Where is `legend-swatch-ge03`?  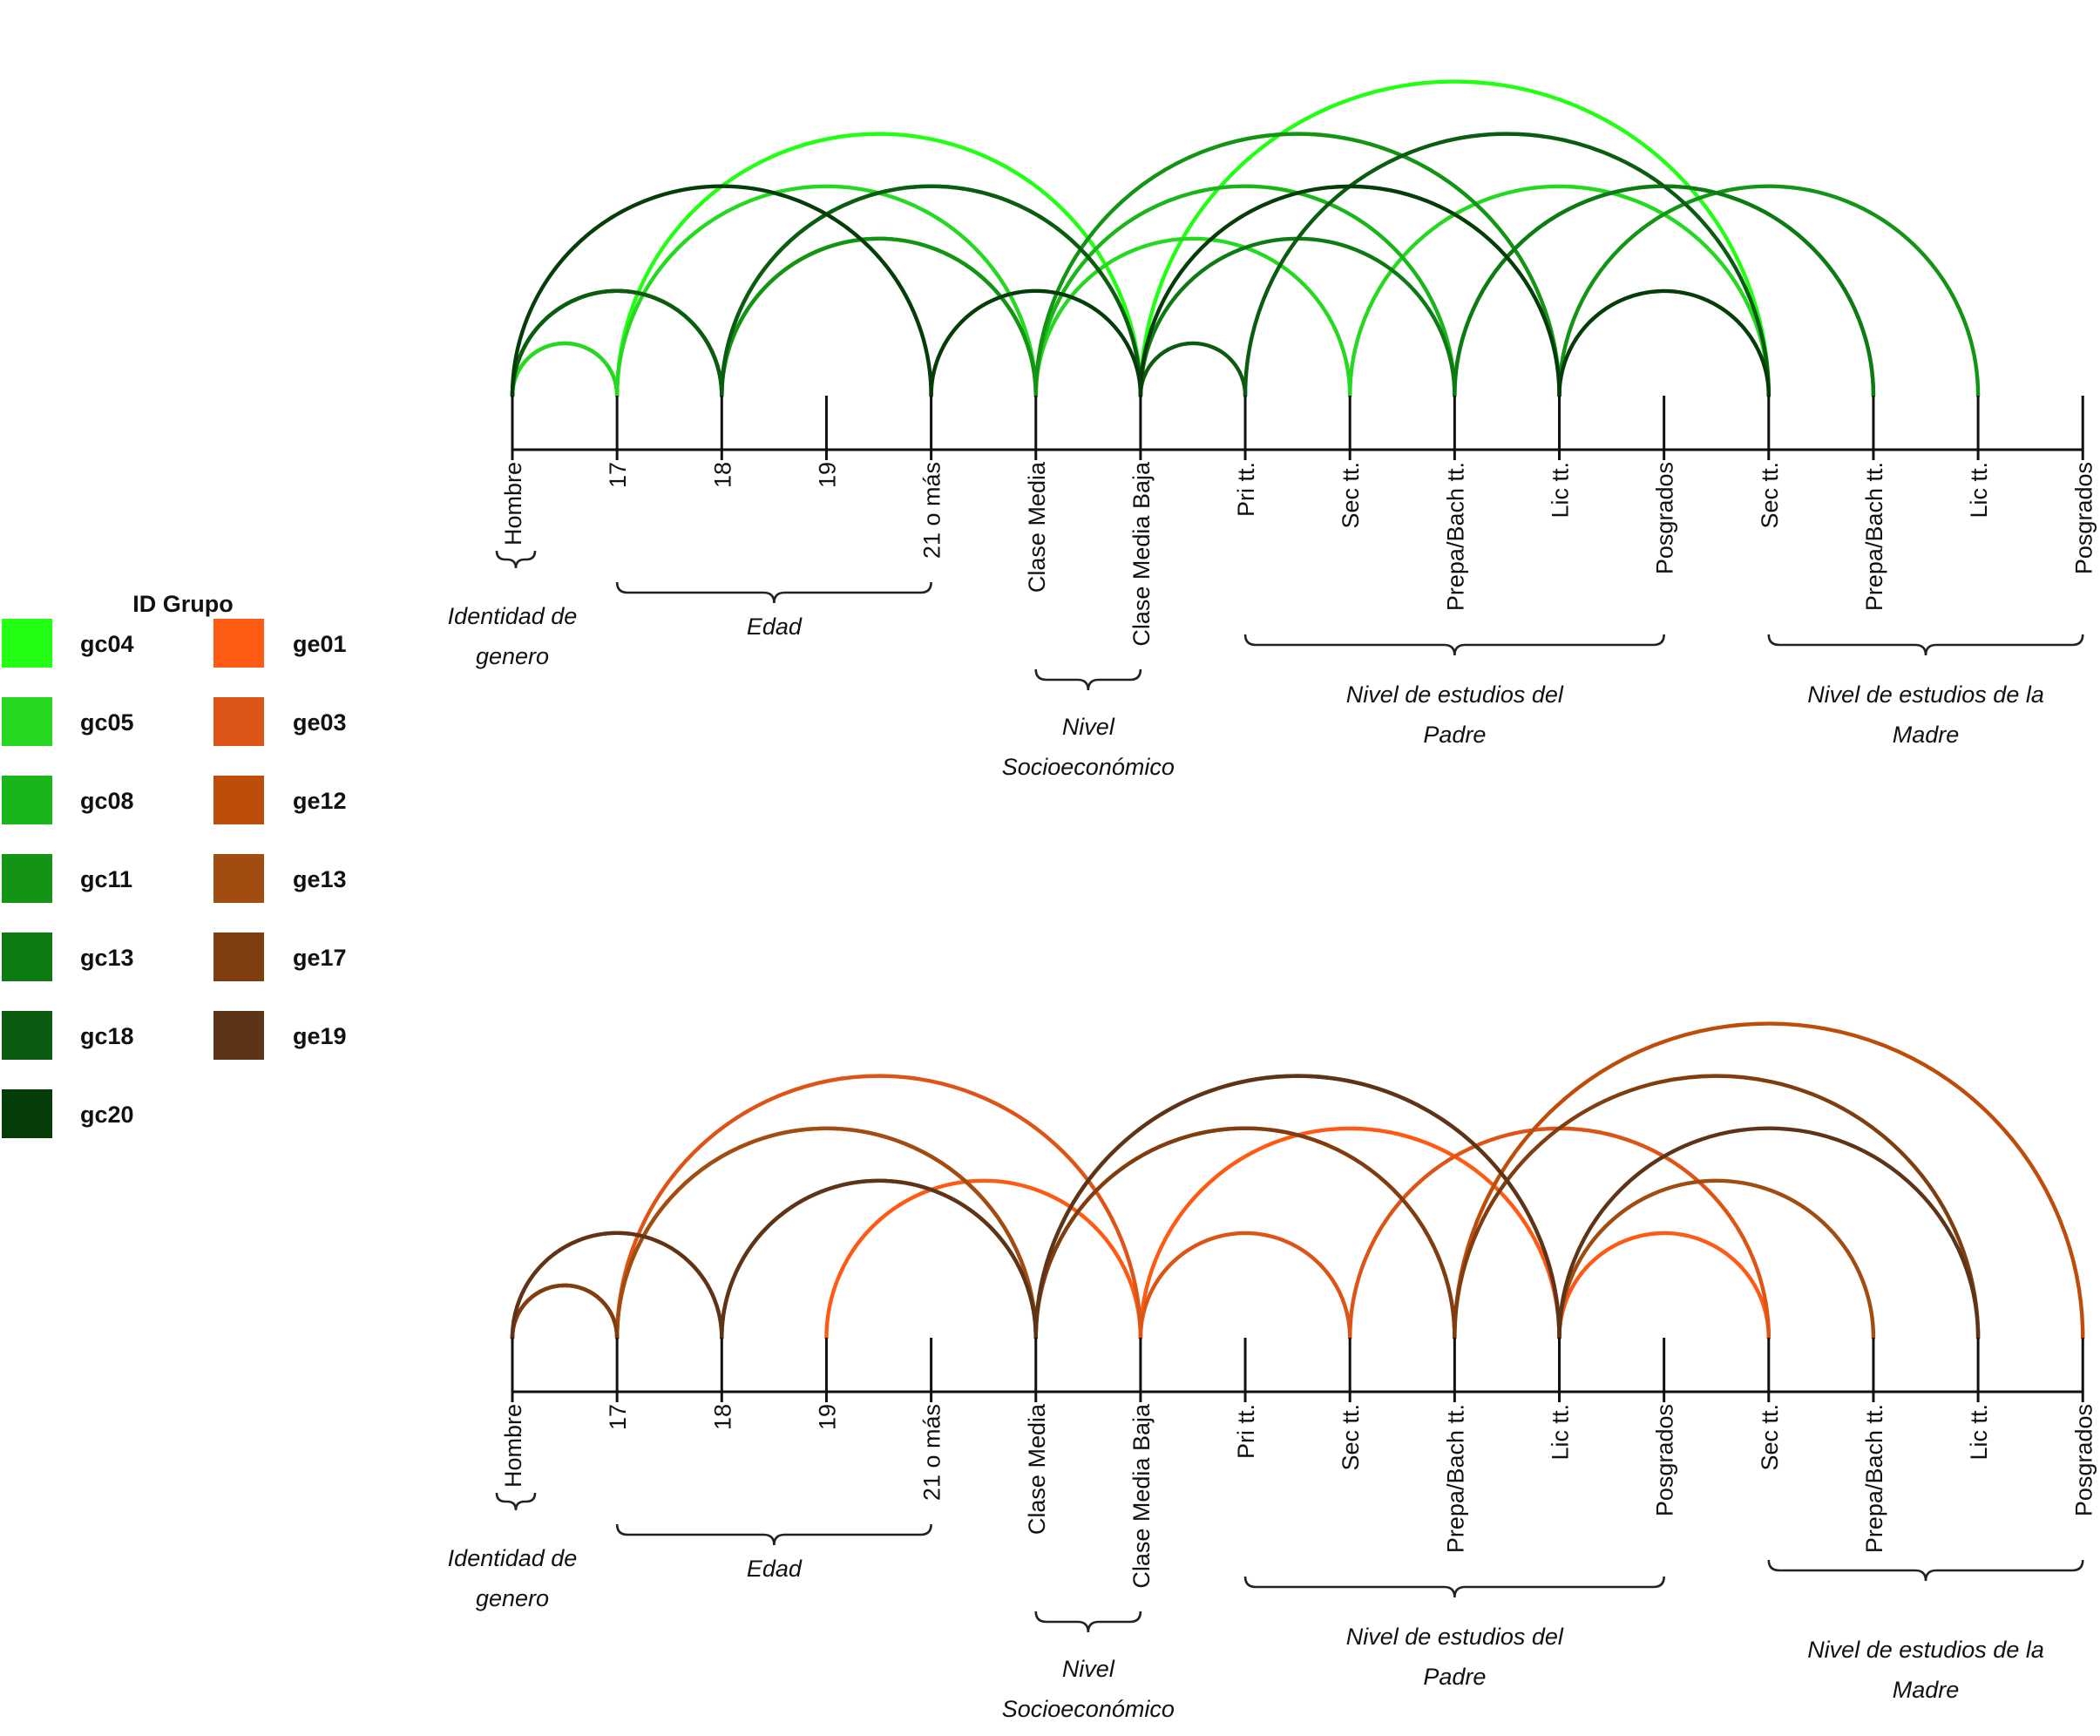 legend-swatch-ge03 is located at coordinates (238, 721).